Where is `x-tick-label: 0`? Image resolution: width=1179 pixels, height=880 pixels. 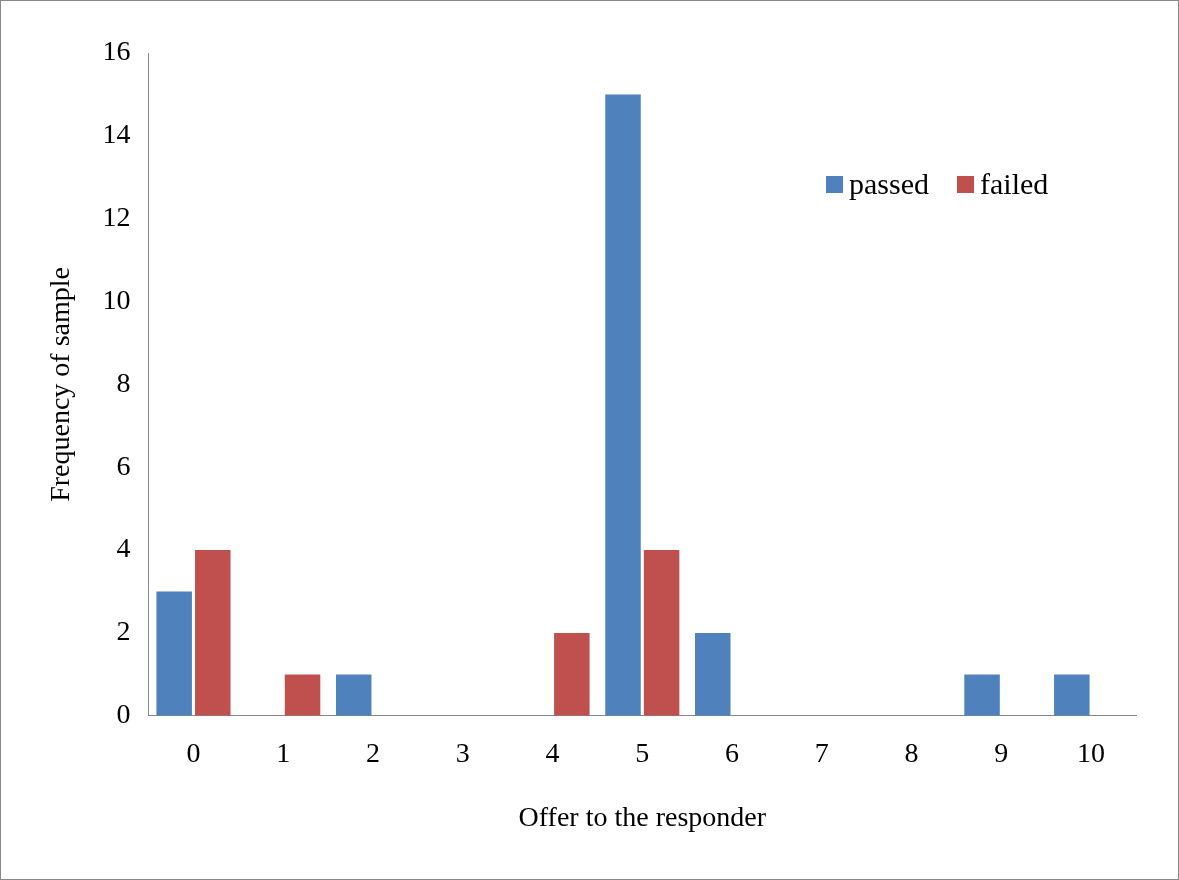 x-tick-label: 0 is located at coordinates (193, 752).